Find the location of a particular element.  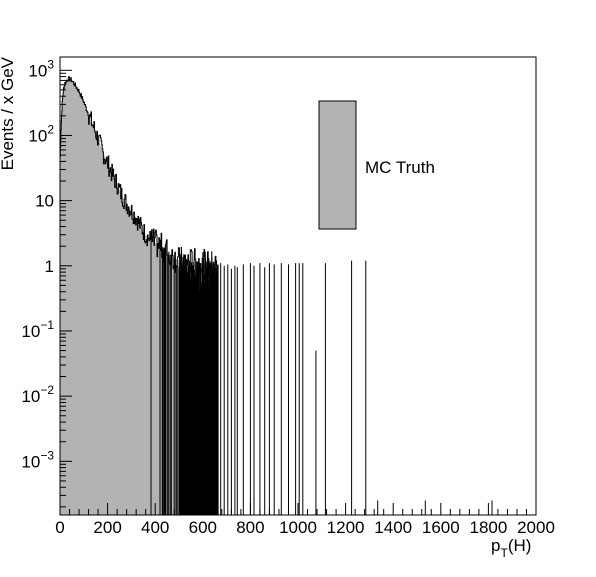

y-tick-label: 1 is located at coordinates (49, 266).